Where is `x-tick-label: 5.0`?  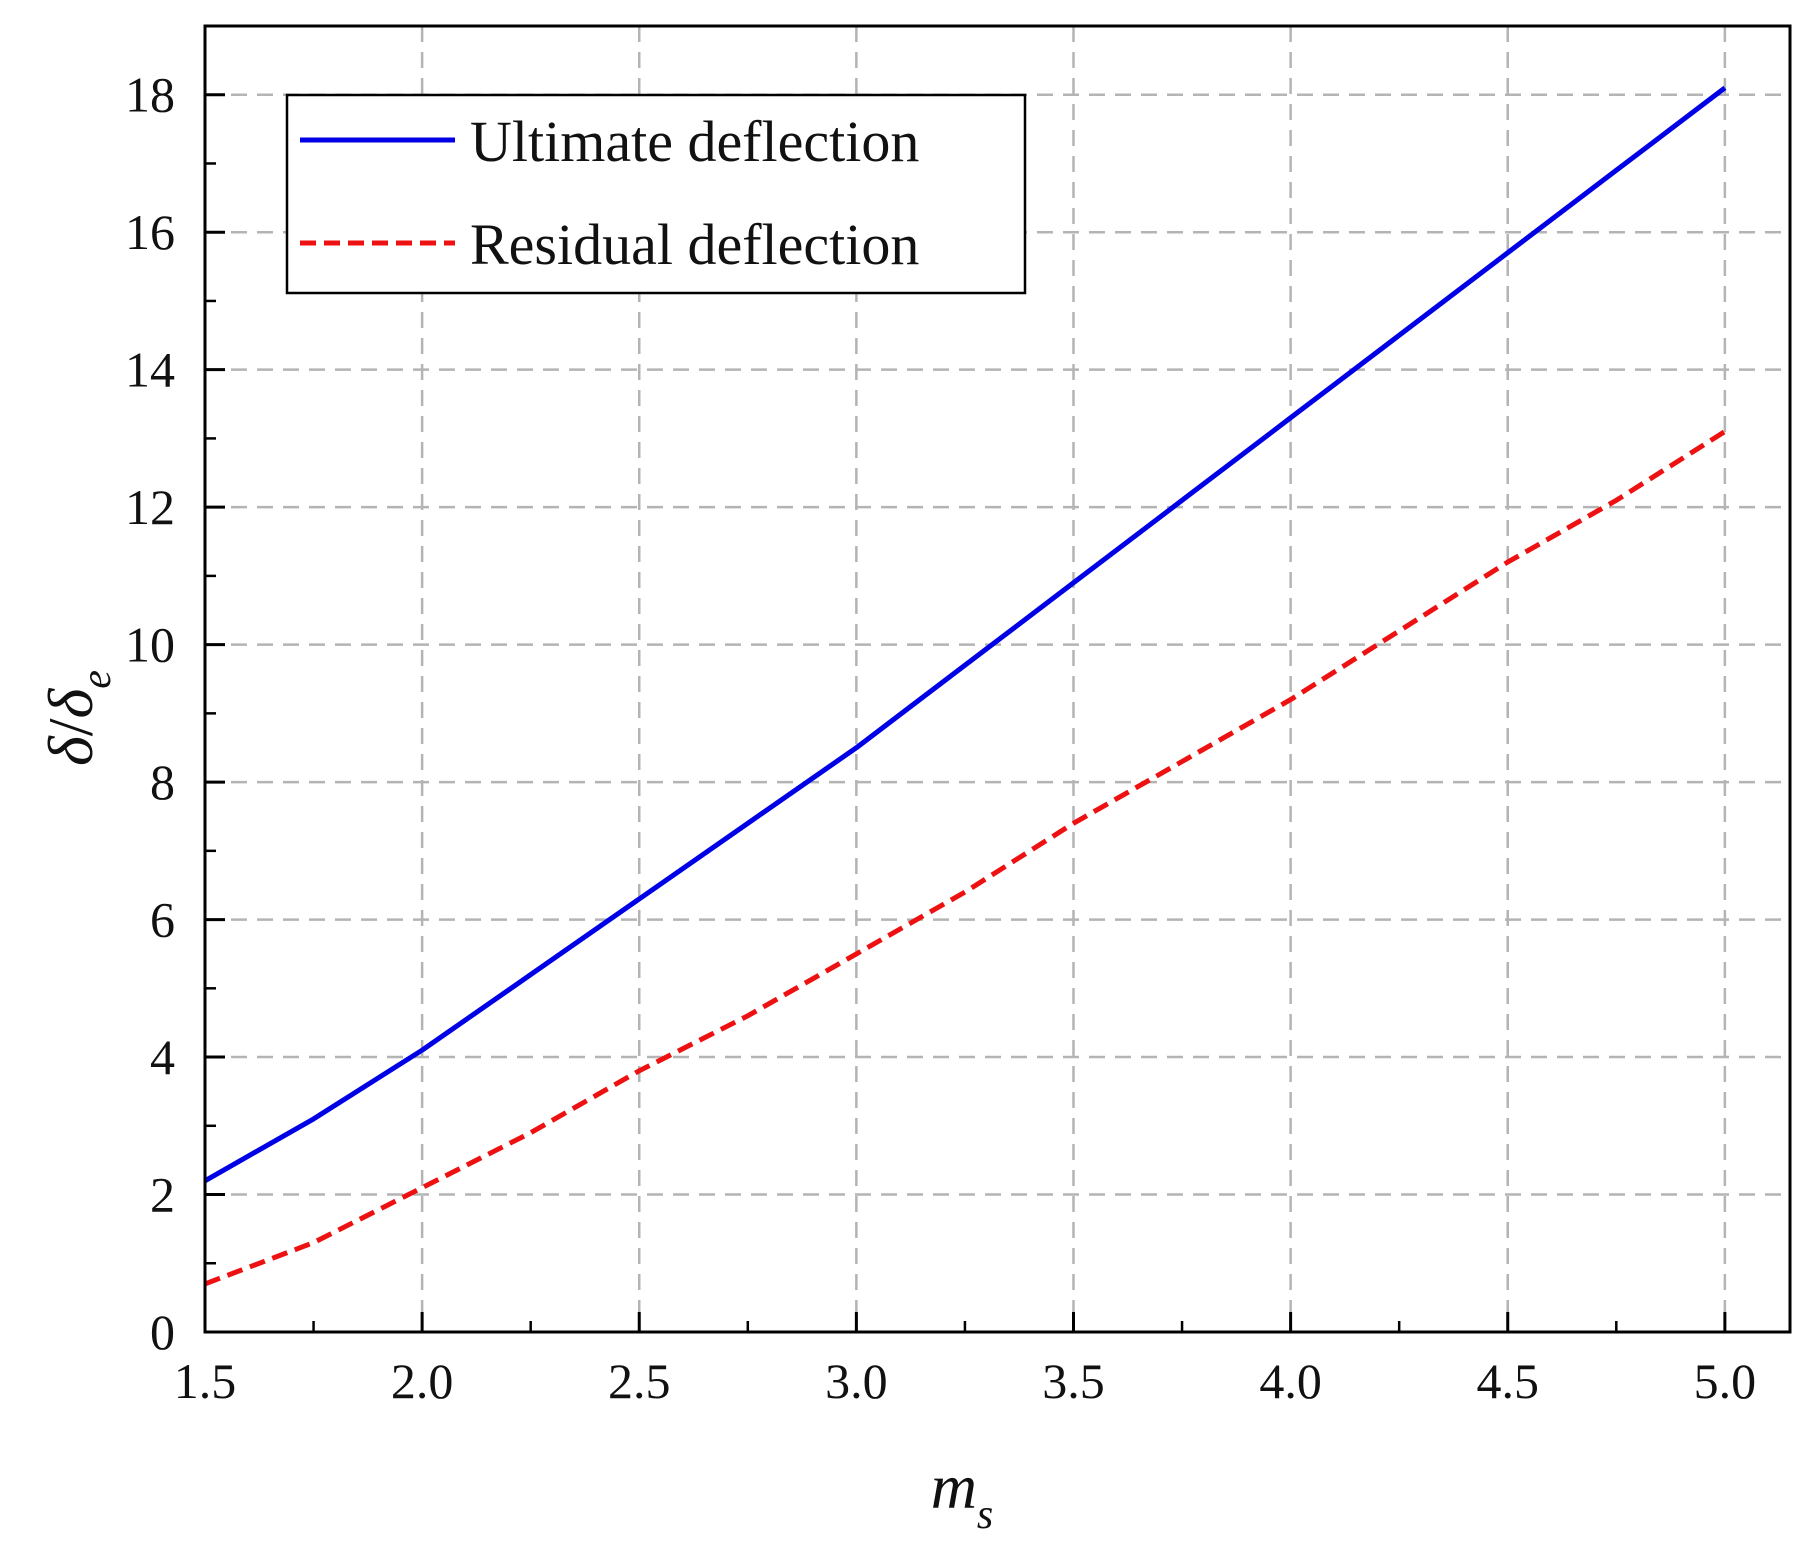 x-tick-label: 5.0 is located at coordinates (1725, 1381).